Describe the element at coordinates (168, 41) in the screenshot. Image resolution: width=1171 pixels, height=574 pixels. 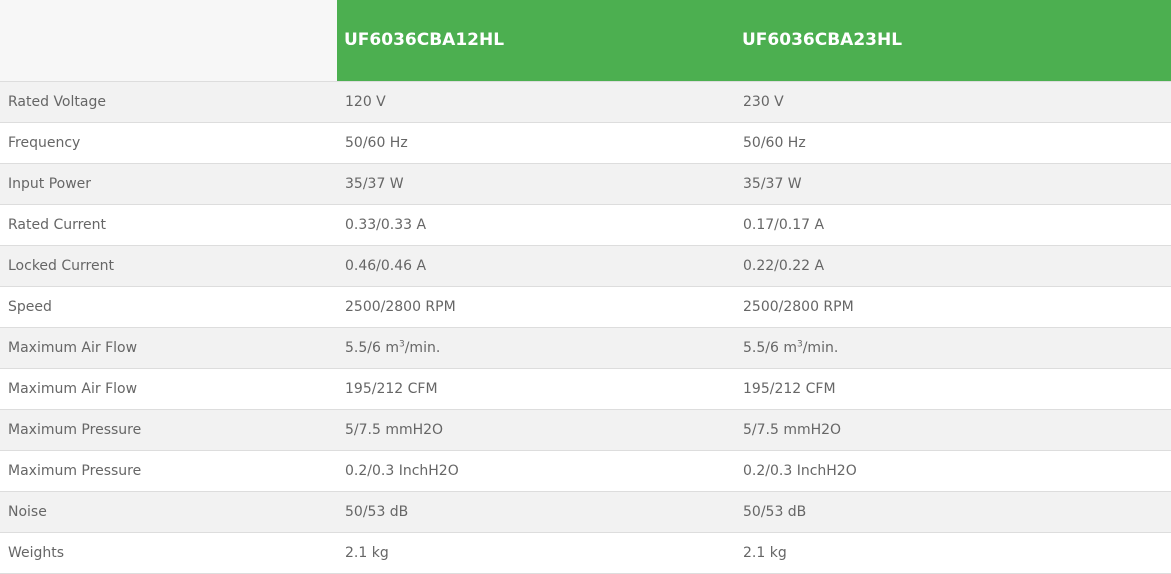
I see `header-blank` at that location.